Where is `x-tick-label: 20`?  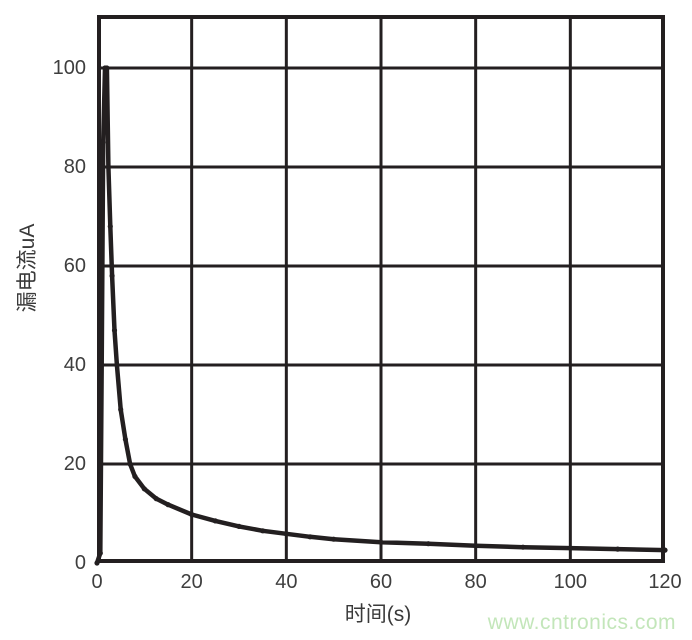 x-tick-label: 20 is located at coordinates (191, 582).